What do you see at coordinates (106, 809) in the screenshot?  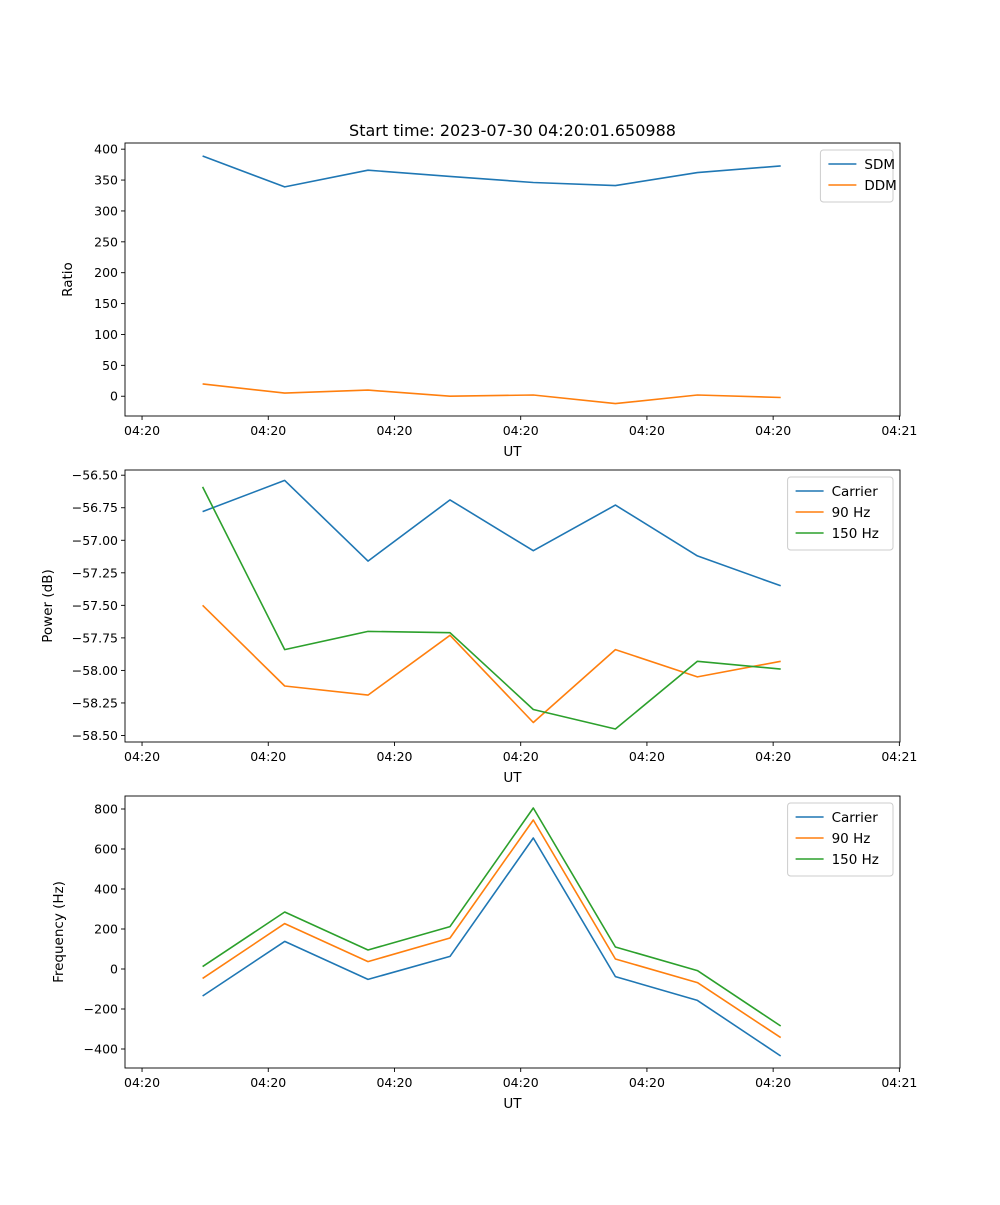 I see `y-tick-label: 800` at bounding box center [106, 809].